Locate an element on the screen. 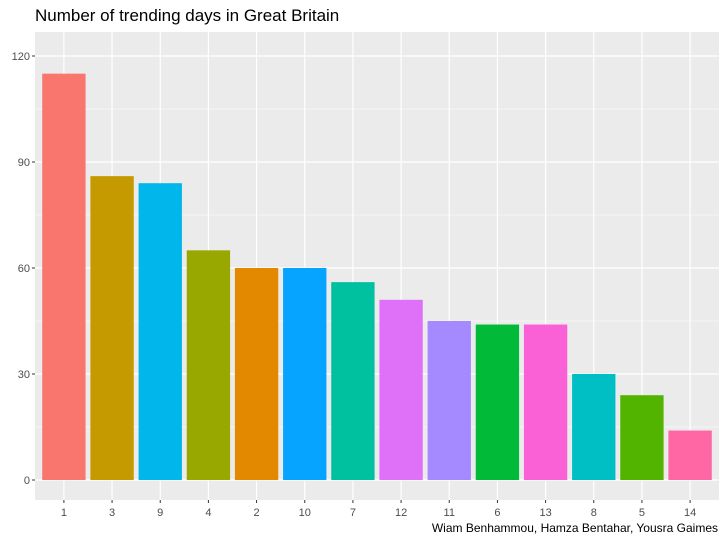 Image resolution: width=726 pixels, height=545 pixels. x-tick-label: 9 is located at coordinates (160, 513).